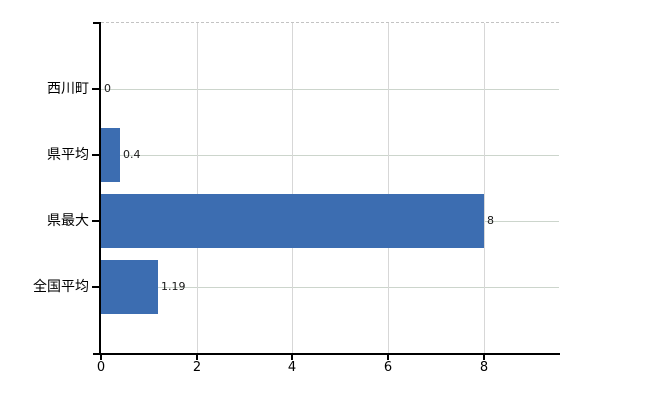  What do you see at coordinates (484, 367) in the screenshot?
I see `x-axis-tick-label: 8` at bounding box center [484, 367].